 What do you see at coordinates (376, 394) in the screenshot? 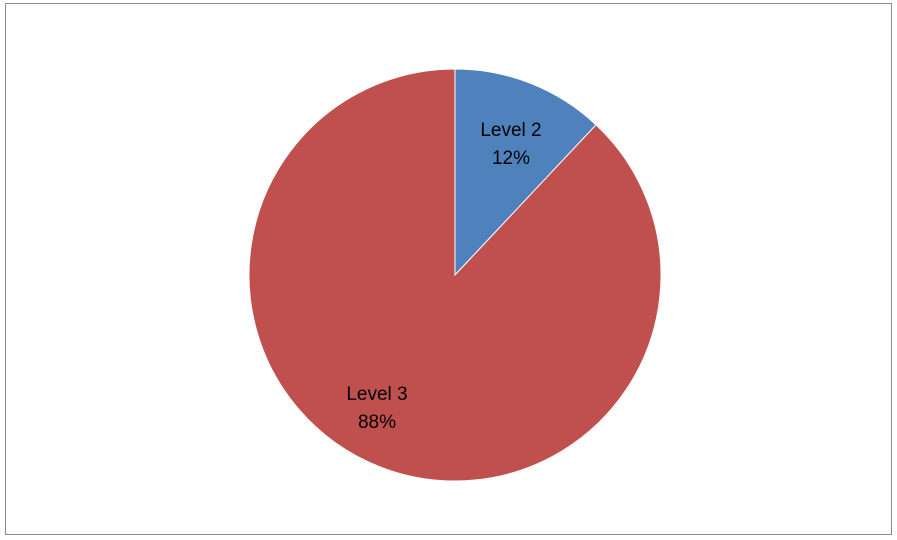
I see `slice-label-category: Level 3` at bounding box center [376, 394].